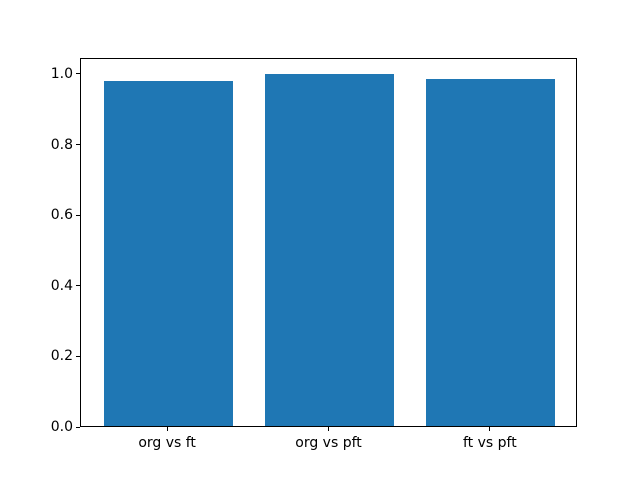 This screenshot has height=480, width=640. I want to click on x-tick-label: ft vs pft, so click(490, 443).